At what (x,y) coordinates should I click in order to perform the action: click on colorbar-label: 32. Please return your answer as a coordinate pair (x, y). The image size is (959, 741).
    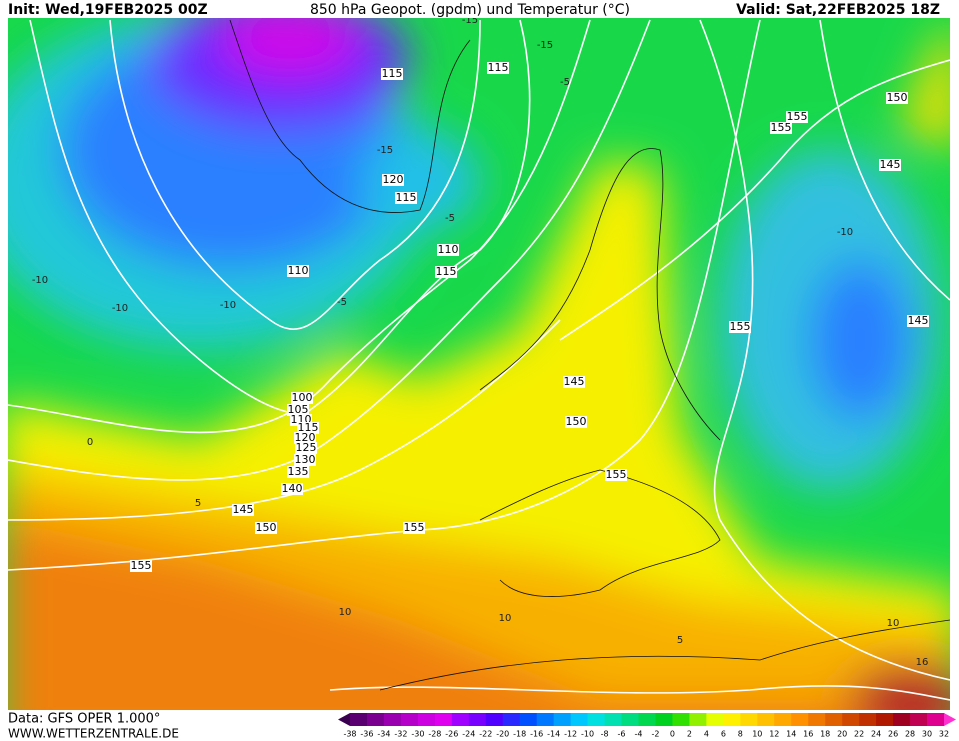
    Looking at the image, I should click on (944, 734).